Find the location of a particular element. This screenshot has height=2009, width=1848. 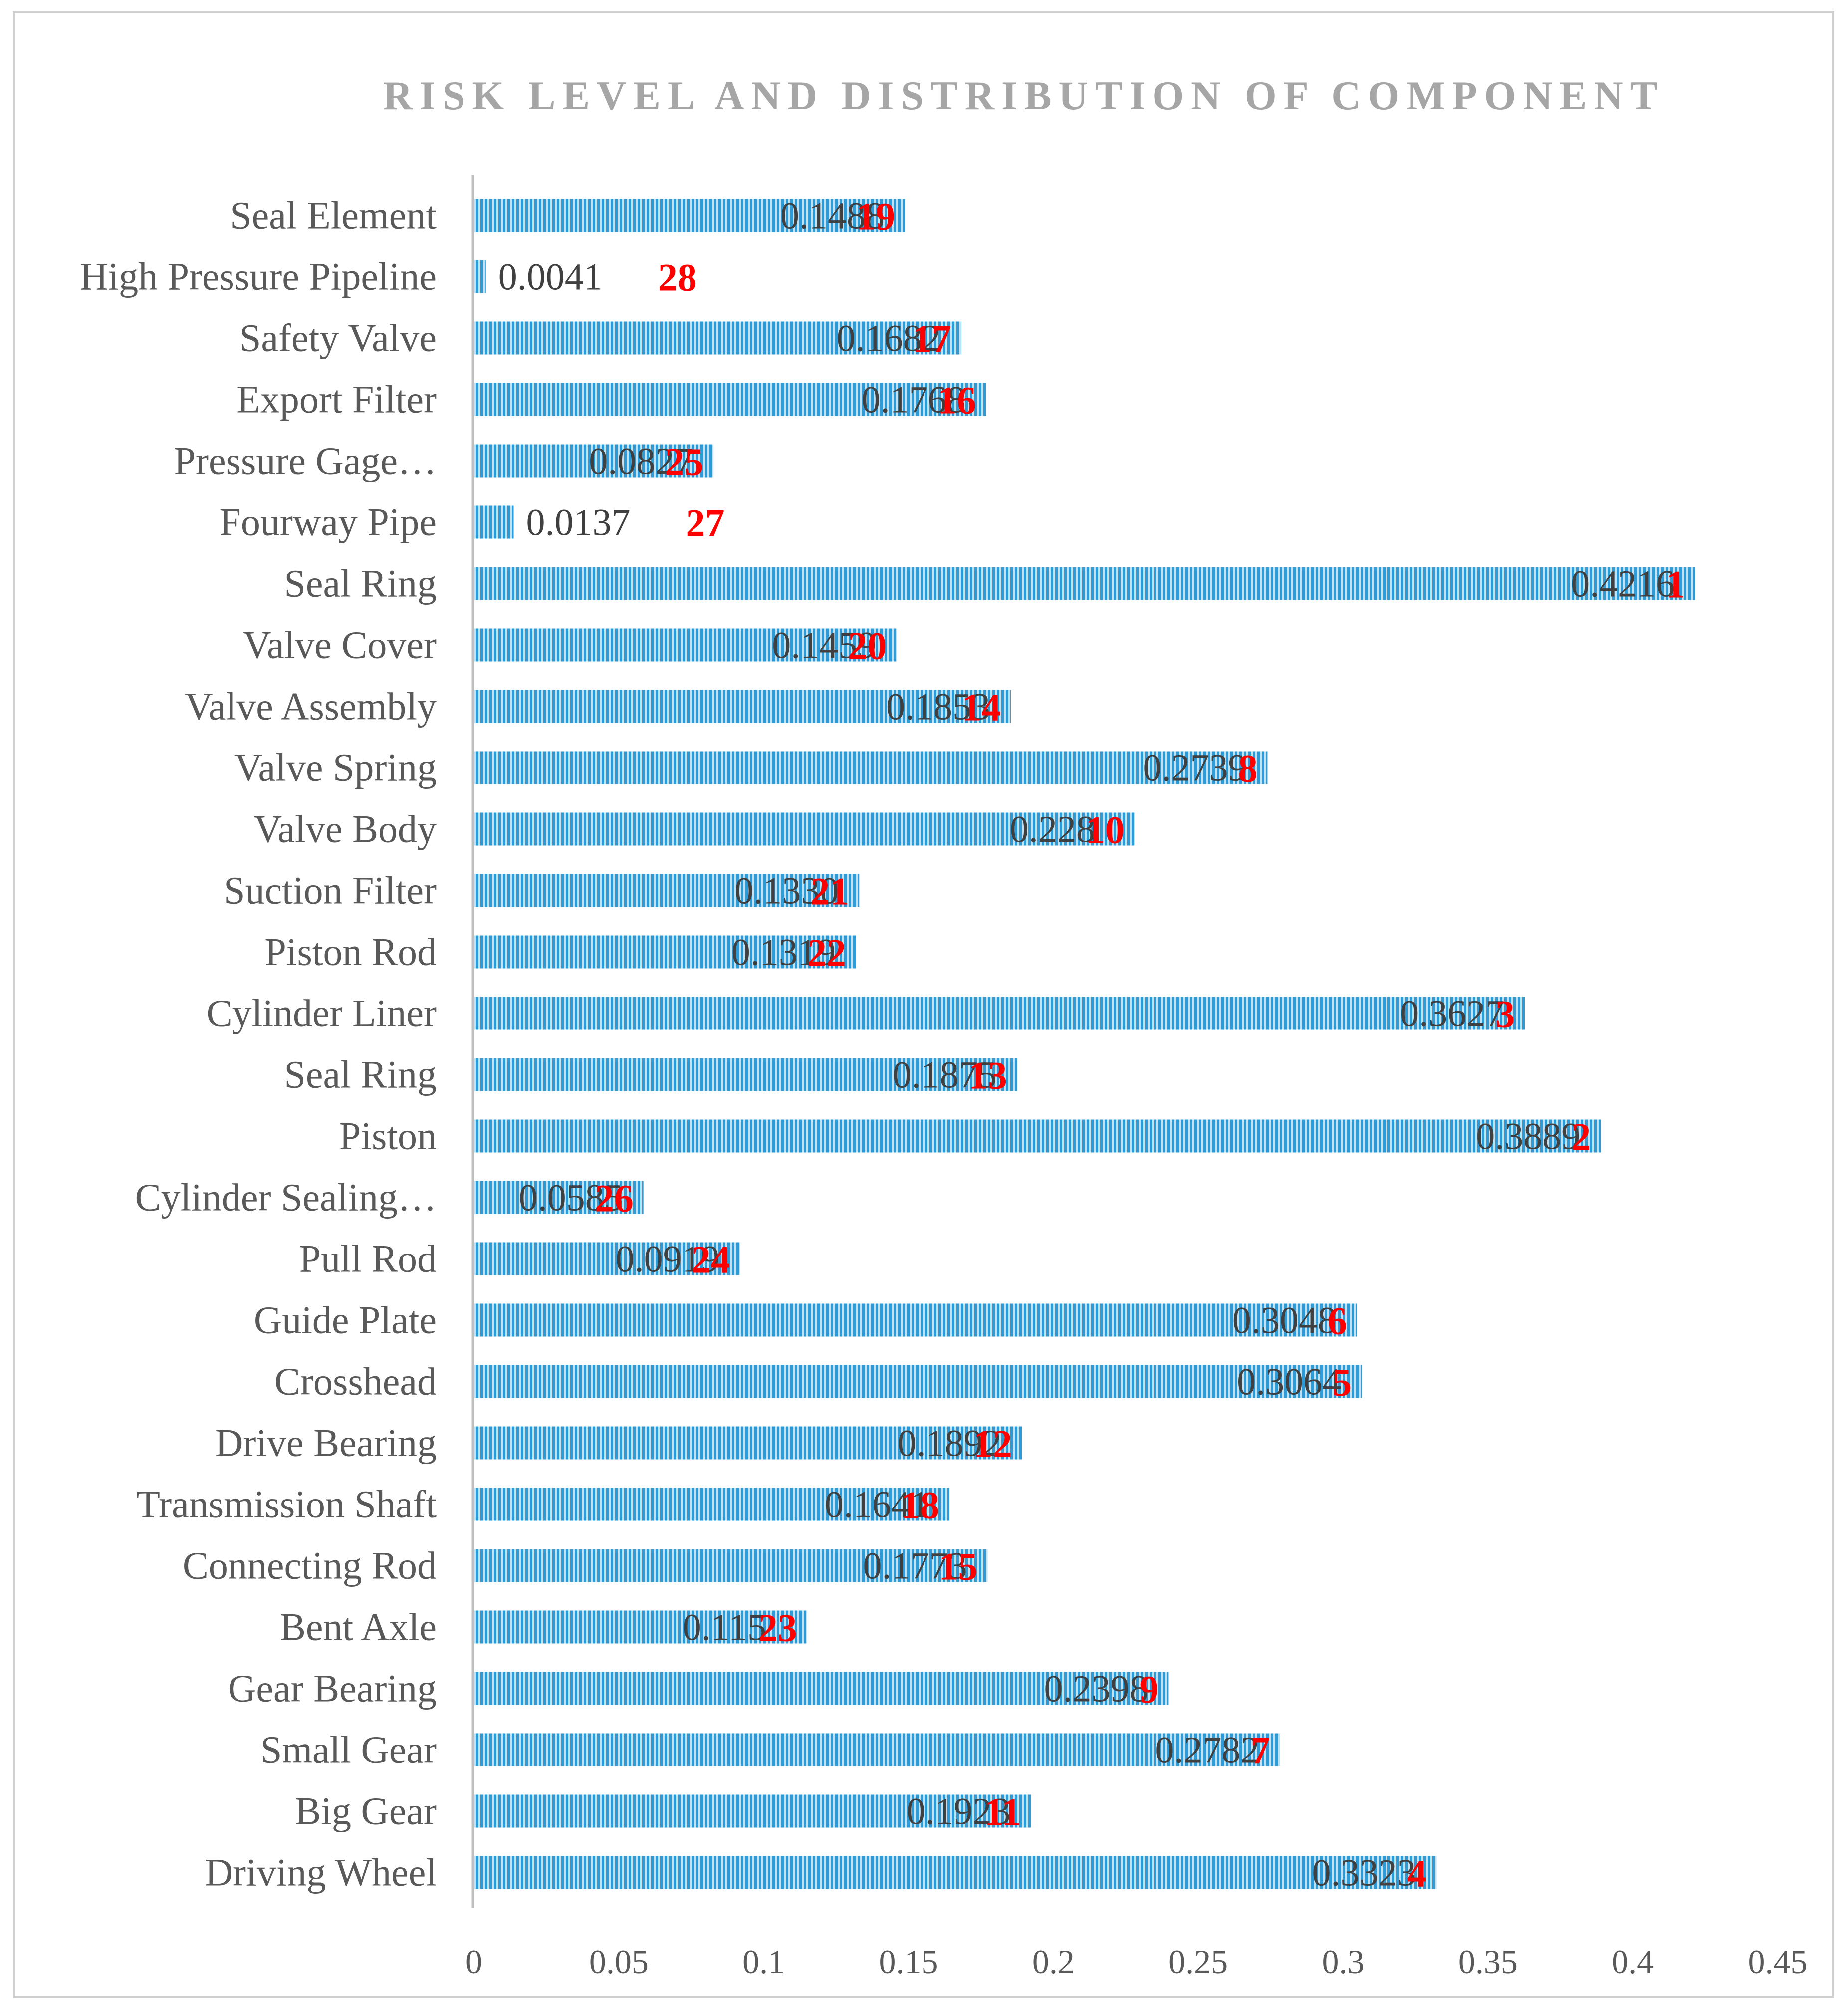

rank-label: 1 is located at coordinates (1675, 585).